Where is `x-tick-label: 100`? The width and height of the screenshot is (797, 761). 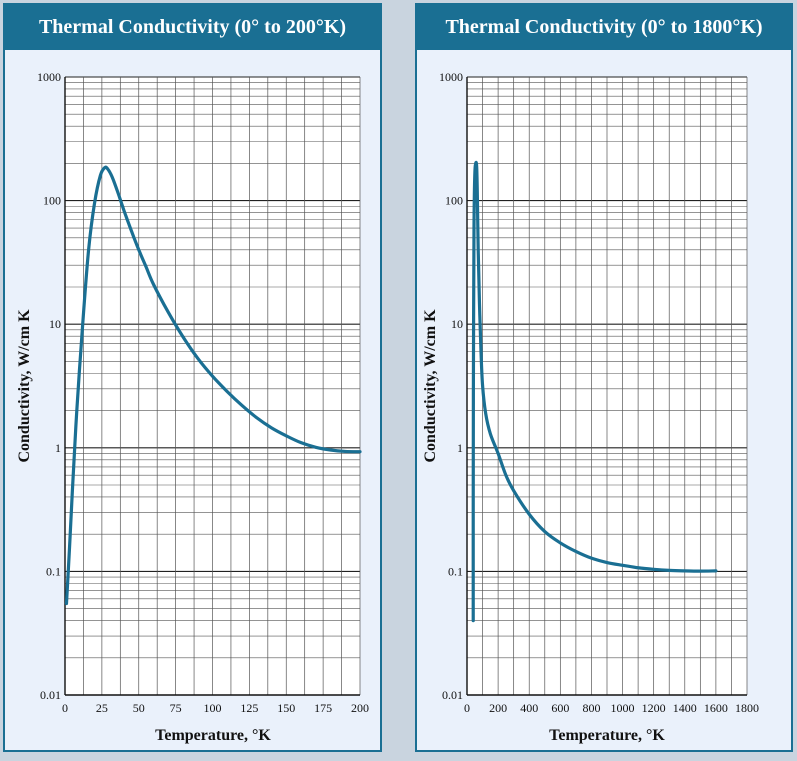 x-tick-label: 100 is located at coordinates (213, 708).